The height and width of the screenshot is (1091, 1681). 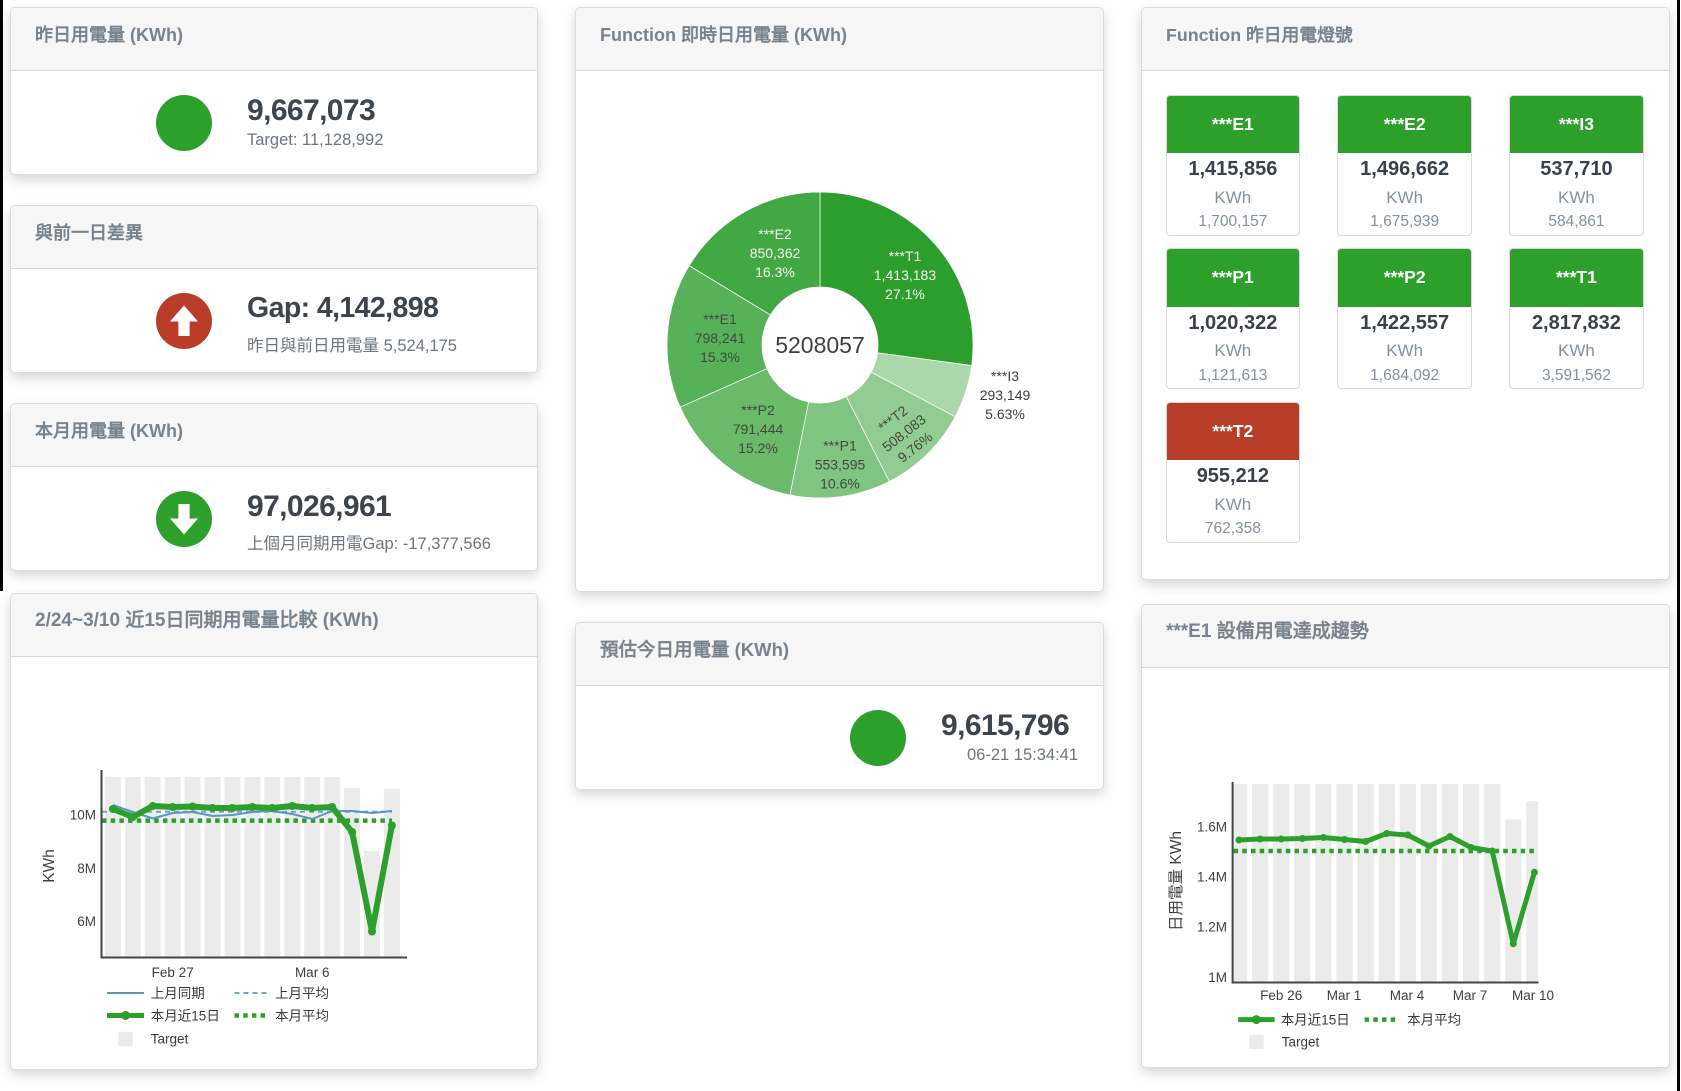 What do you see at coordinates (820, 345) in the screenshot?
I see `svg-text: 5208057` at bounding box center [820, 345].